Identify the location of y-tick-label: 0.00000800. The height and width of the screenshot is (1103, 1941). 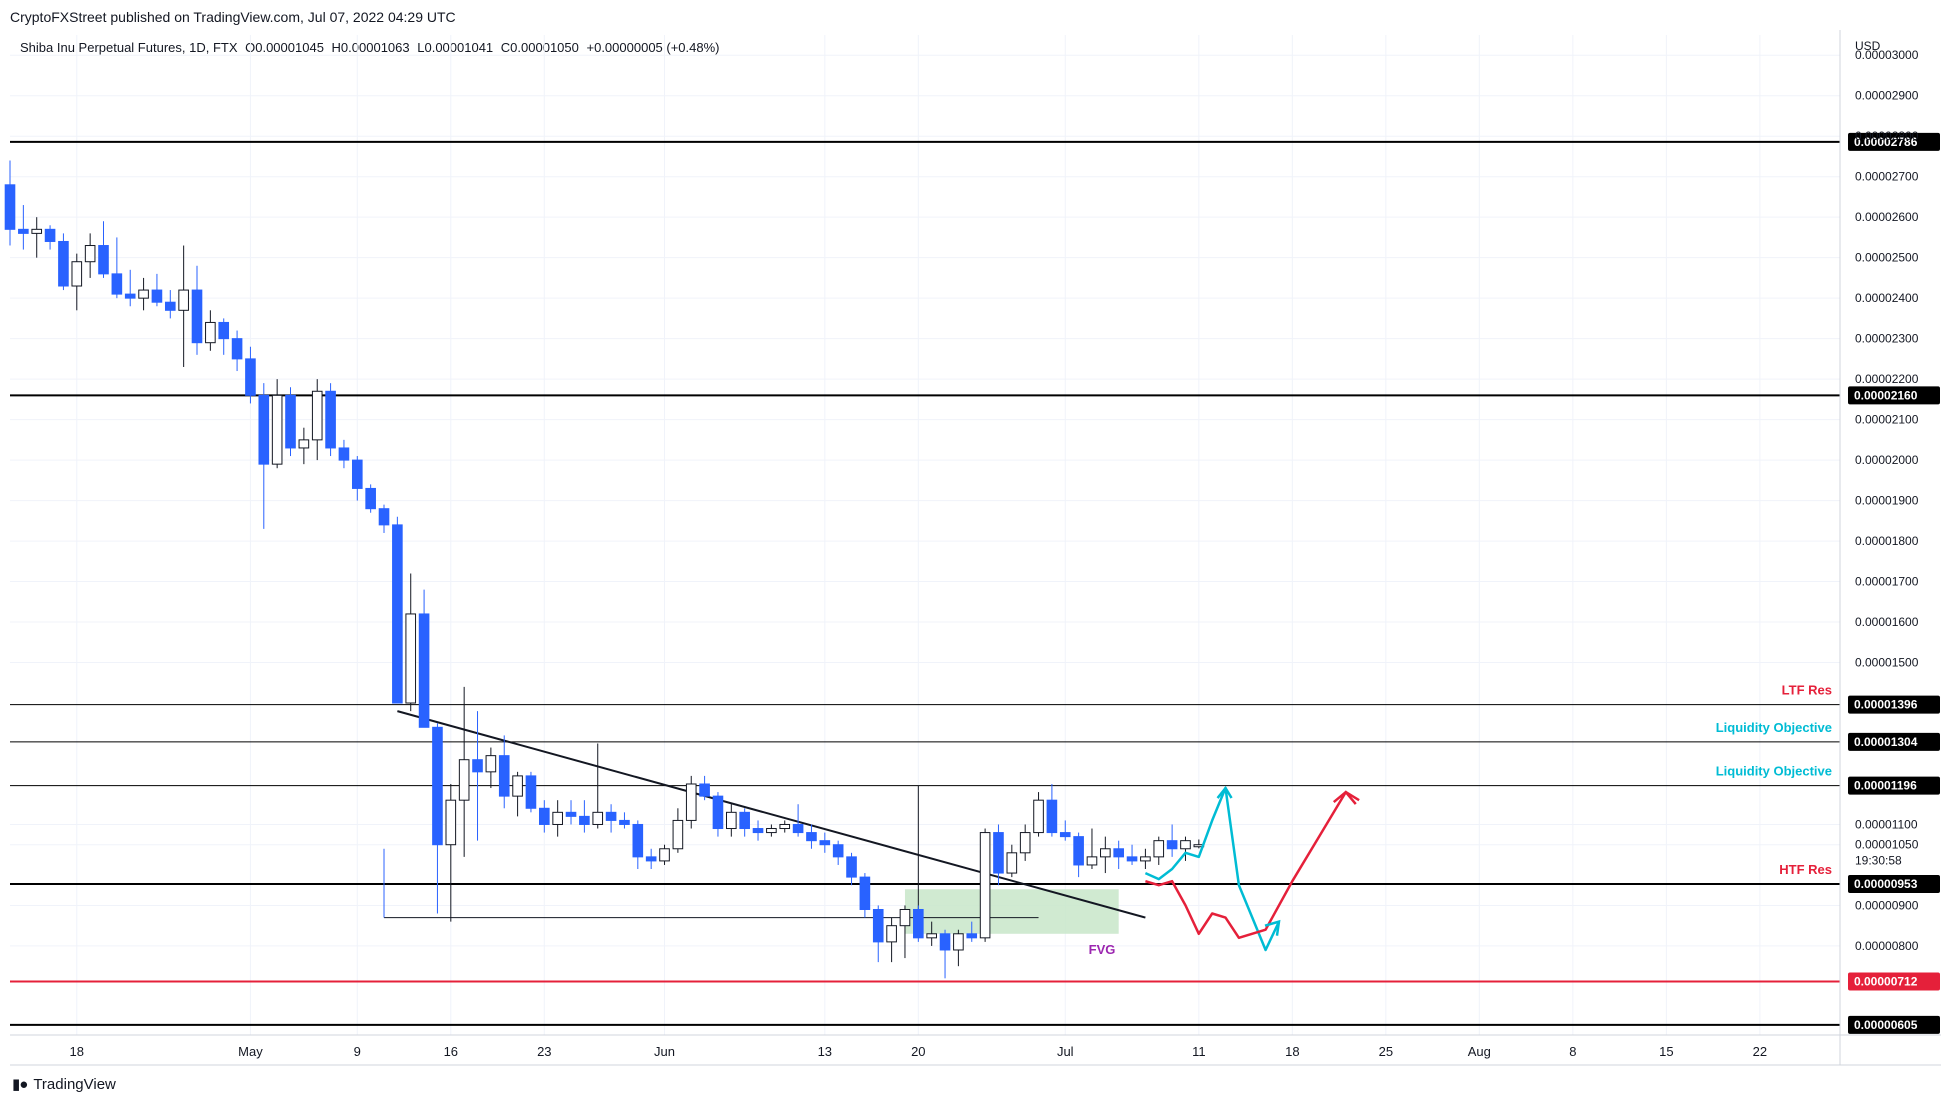
(1887, 946).